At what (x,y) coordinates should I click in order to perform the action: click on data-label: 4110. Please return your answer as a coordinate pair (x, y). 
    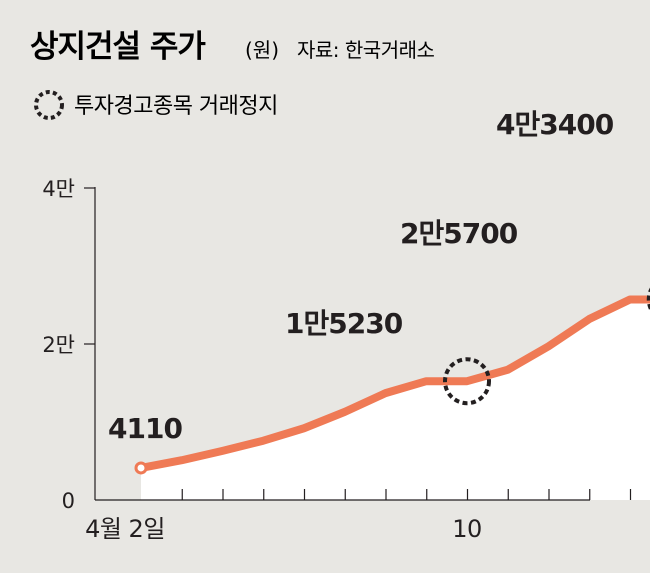
    Looking at the image, I should click on (145, 428).